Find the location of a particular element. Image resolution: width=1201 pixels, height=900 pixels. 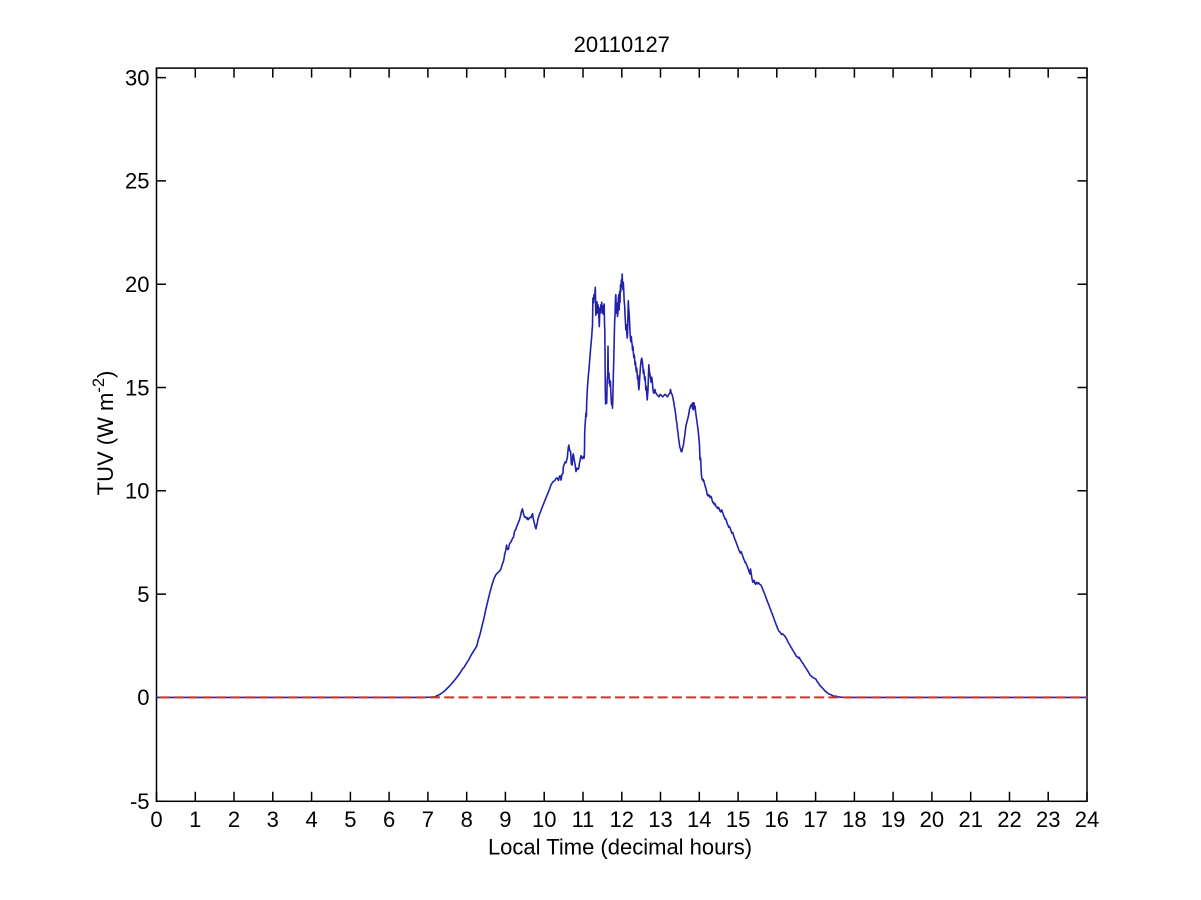

svg-text: 16 is located at coordinates (777, 819).